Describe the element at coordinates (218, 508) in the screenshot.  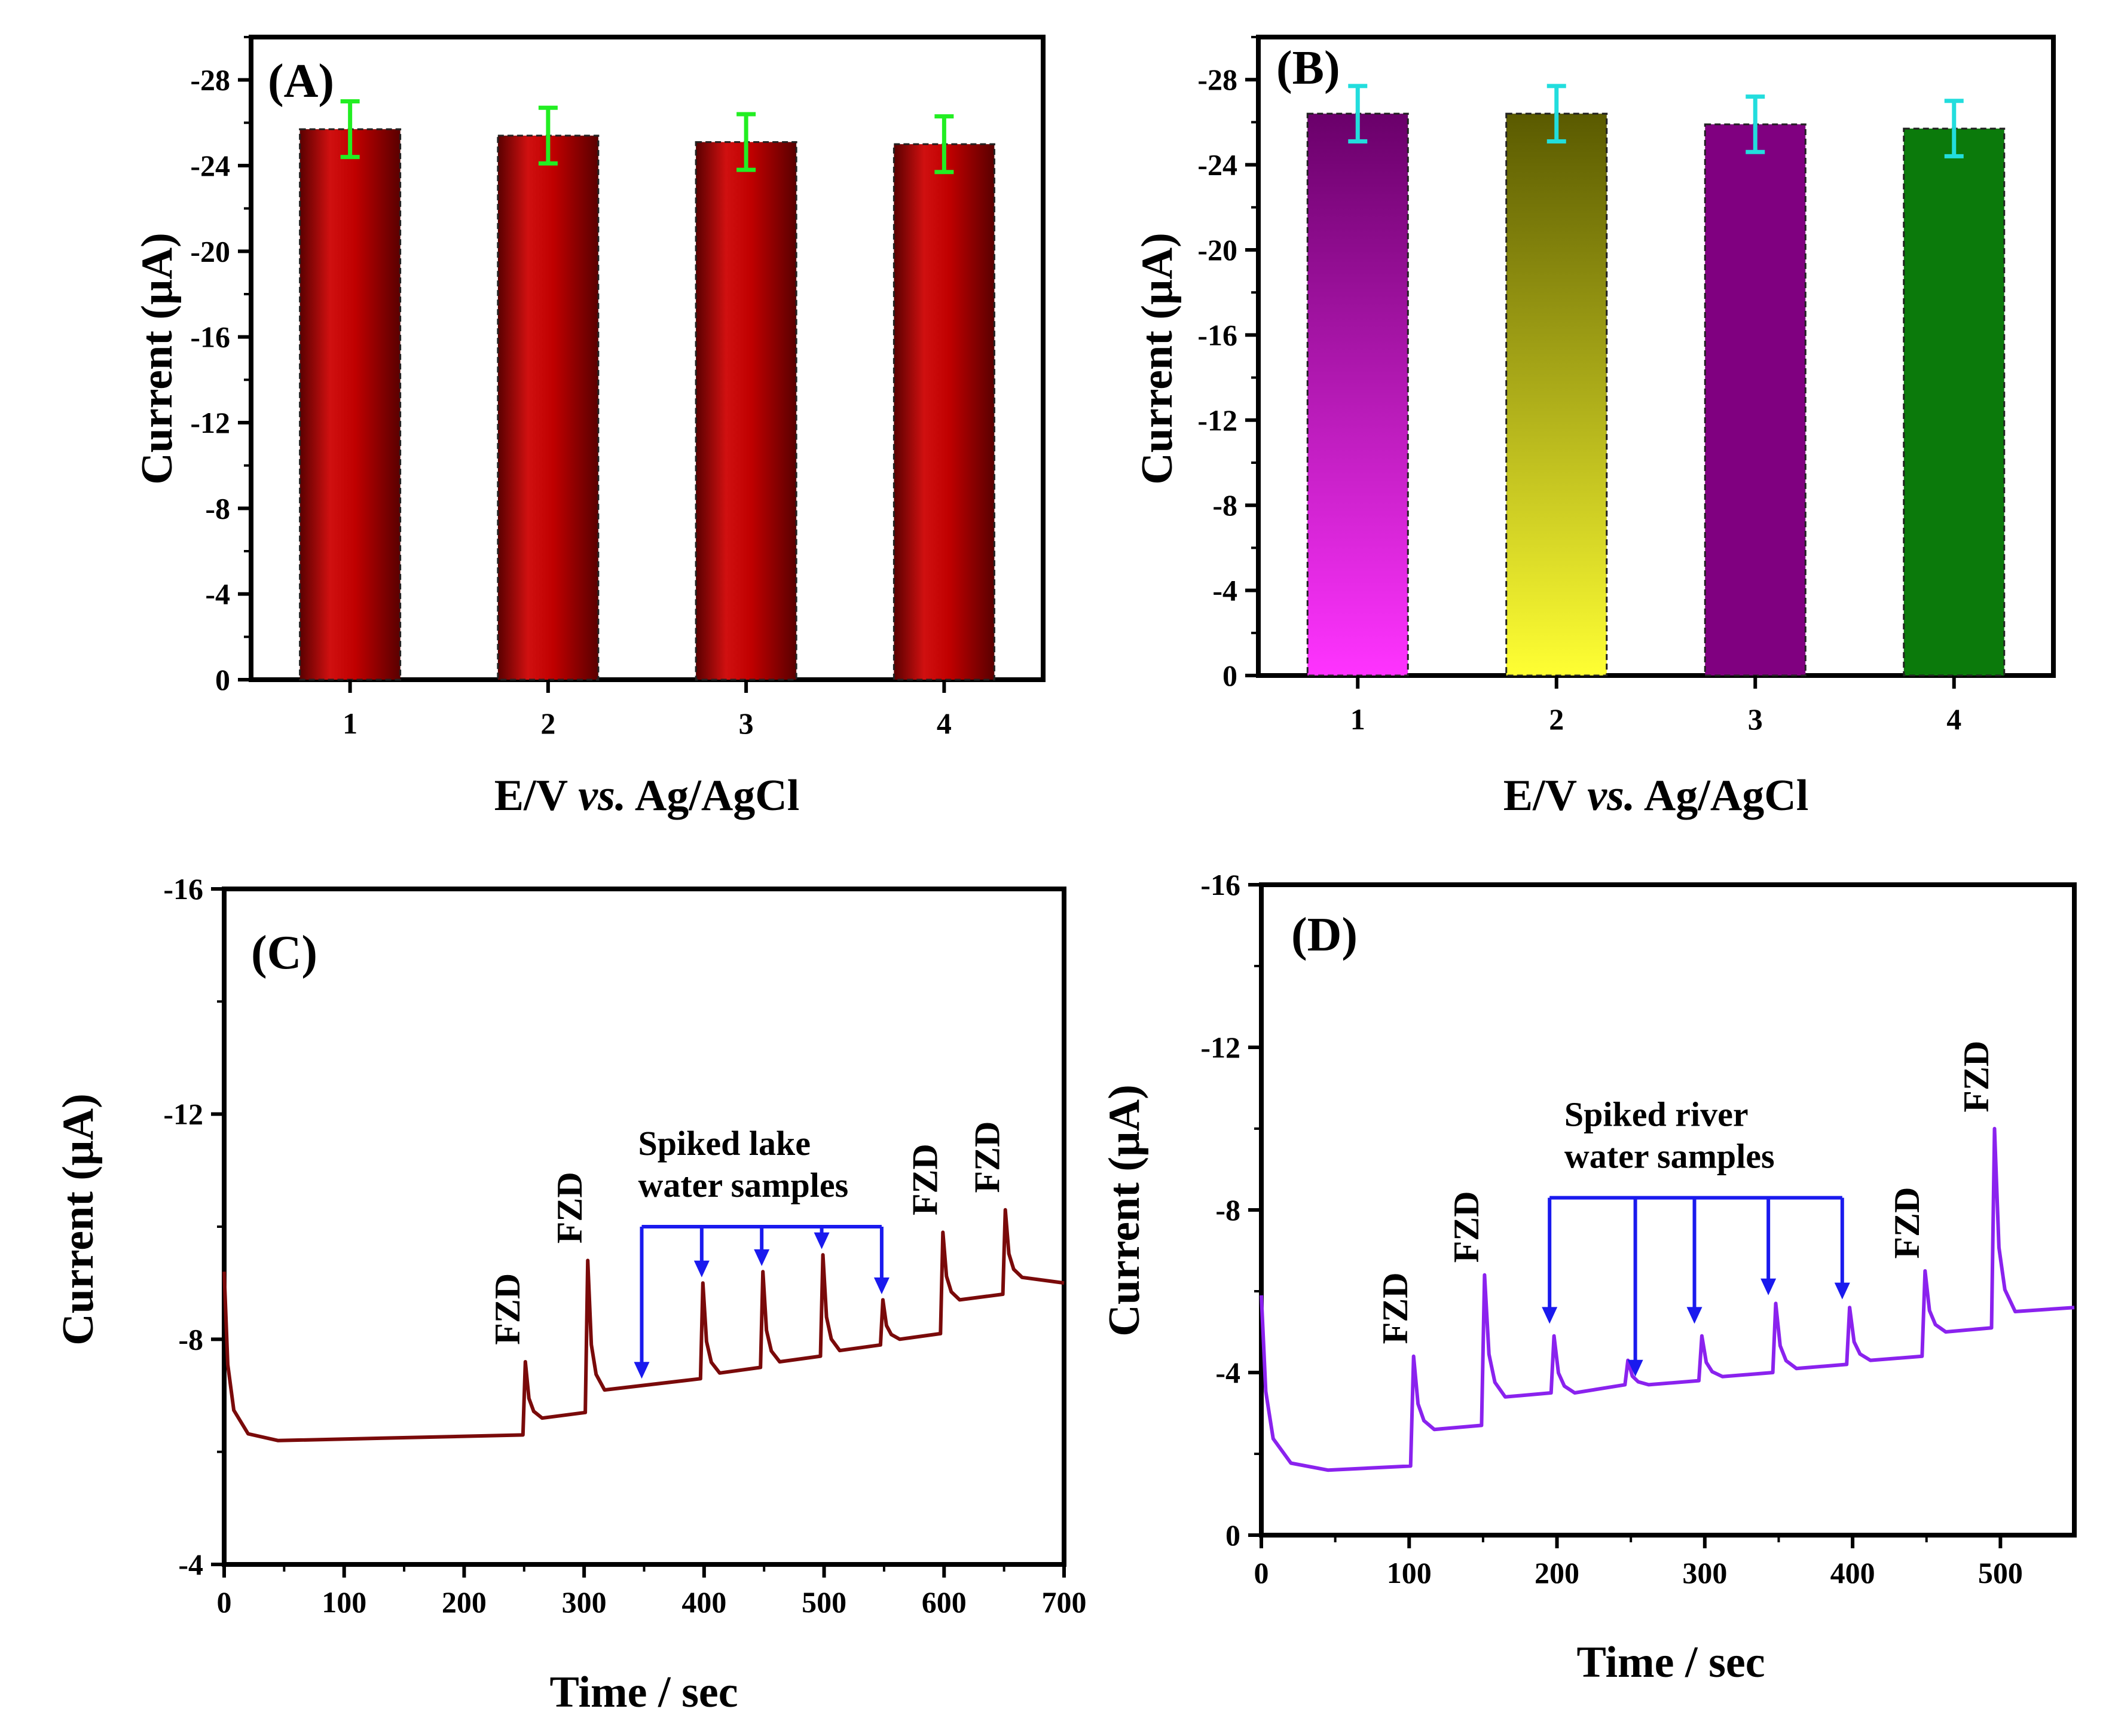
I see `panel-a-ytick-label: -8` at that location.